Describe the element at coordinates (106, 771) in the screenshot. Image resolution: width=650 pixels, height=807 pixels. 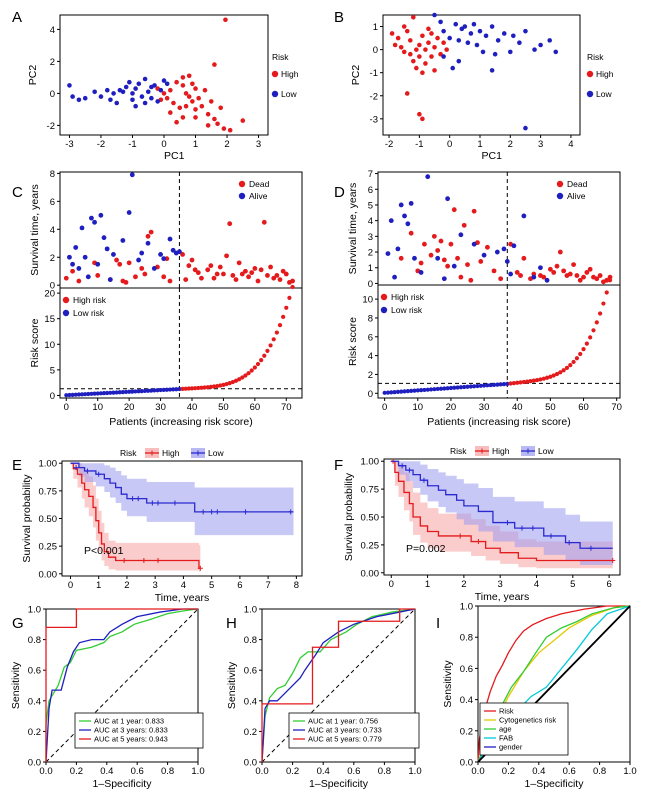
I see `roc-G-xtick-label: 0.4` at that location.